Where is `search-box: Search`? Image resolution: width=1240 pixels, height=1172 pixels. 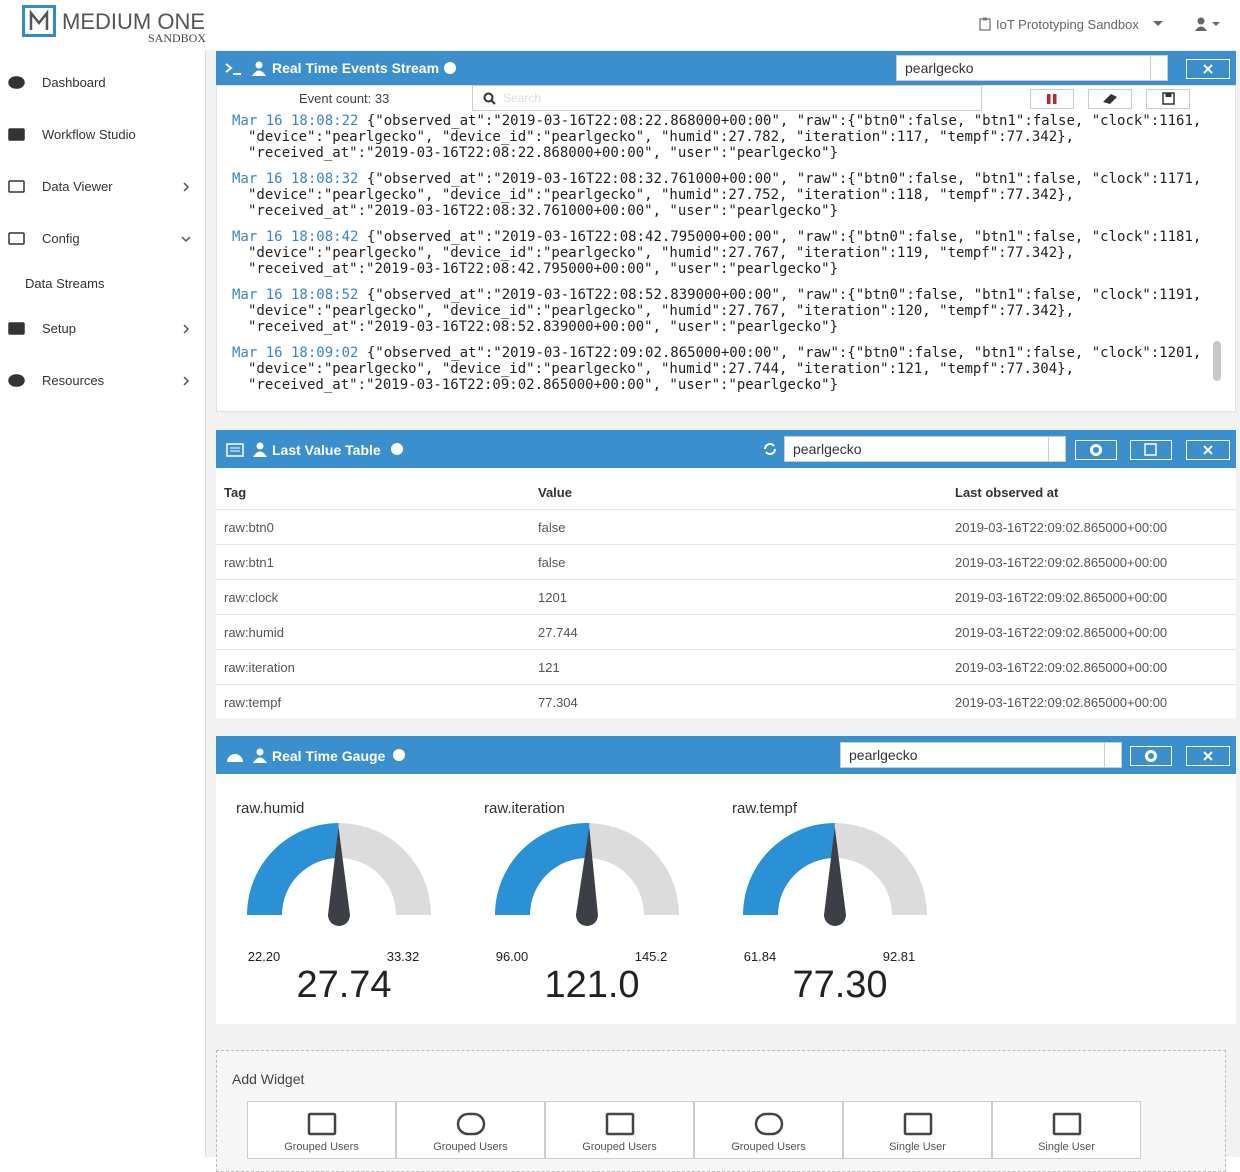
search-box: Search is located at coordinates (727, 98).